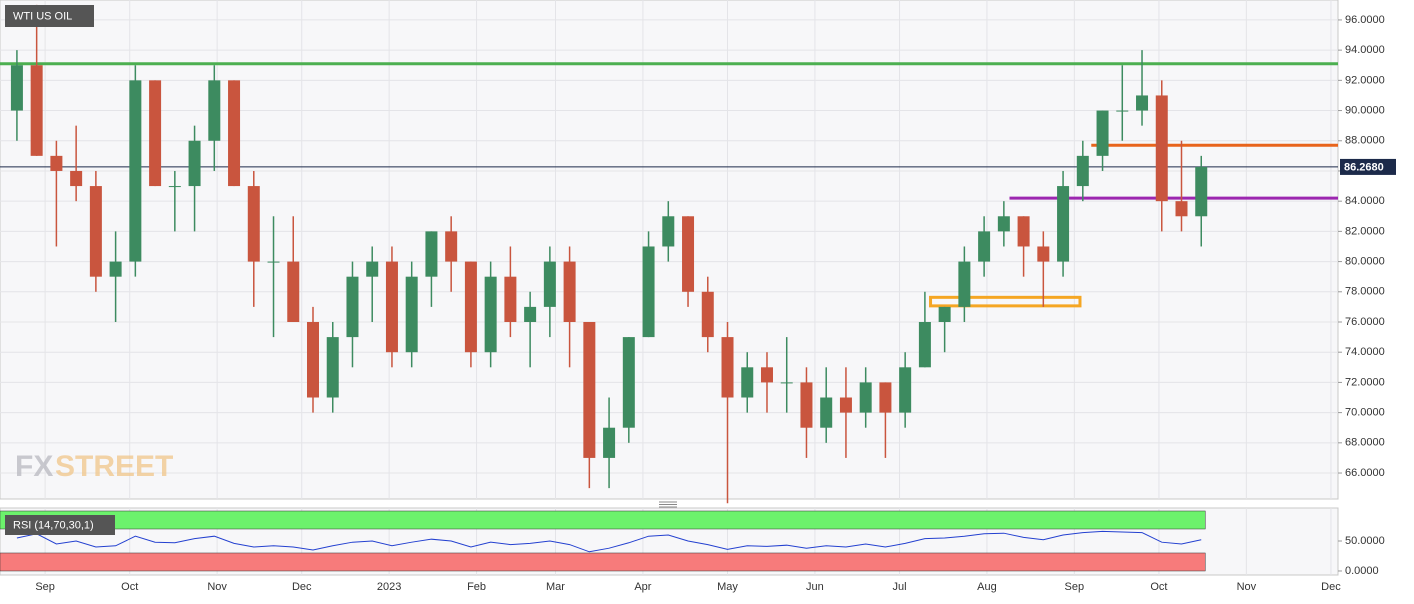 The image size is (1414, 604). I want to click on y-tick-label: 84.0000, so click(1365, 201).